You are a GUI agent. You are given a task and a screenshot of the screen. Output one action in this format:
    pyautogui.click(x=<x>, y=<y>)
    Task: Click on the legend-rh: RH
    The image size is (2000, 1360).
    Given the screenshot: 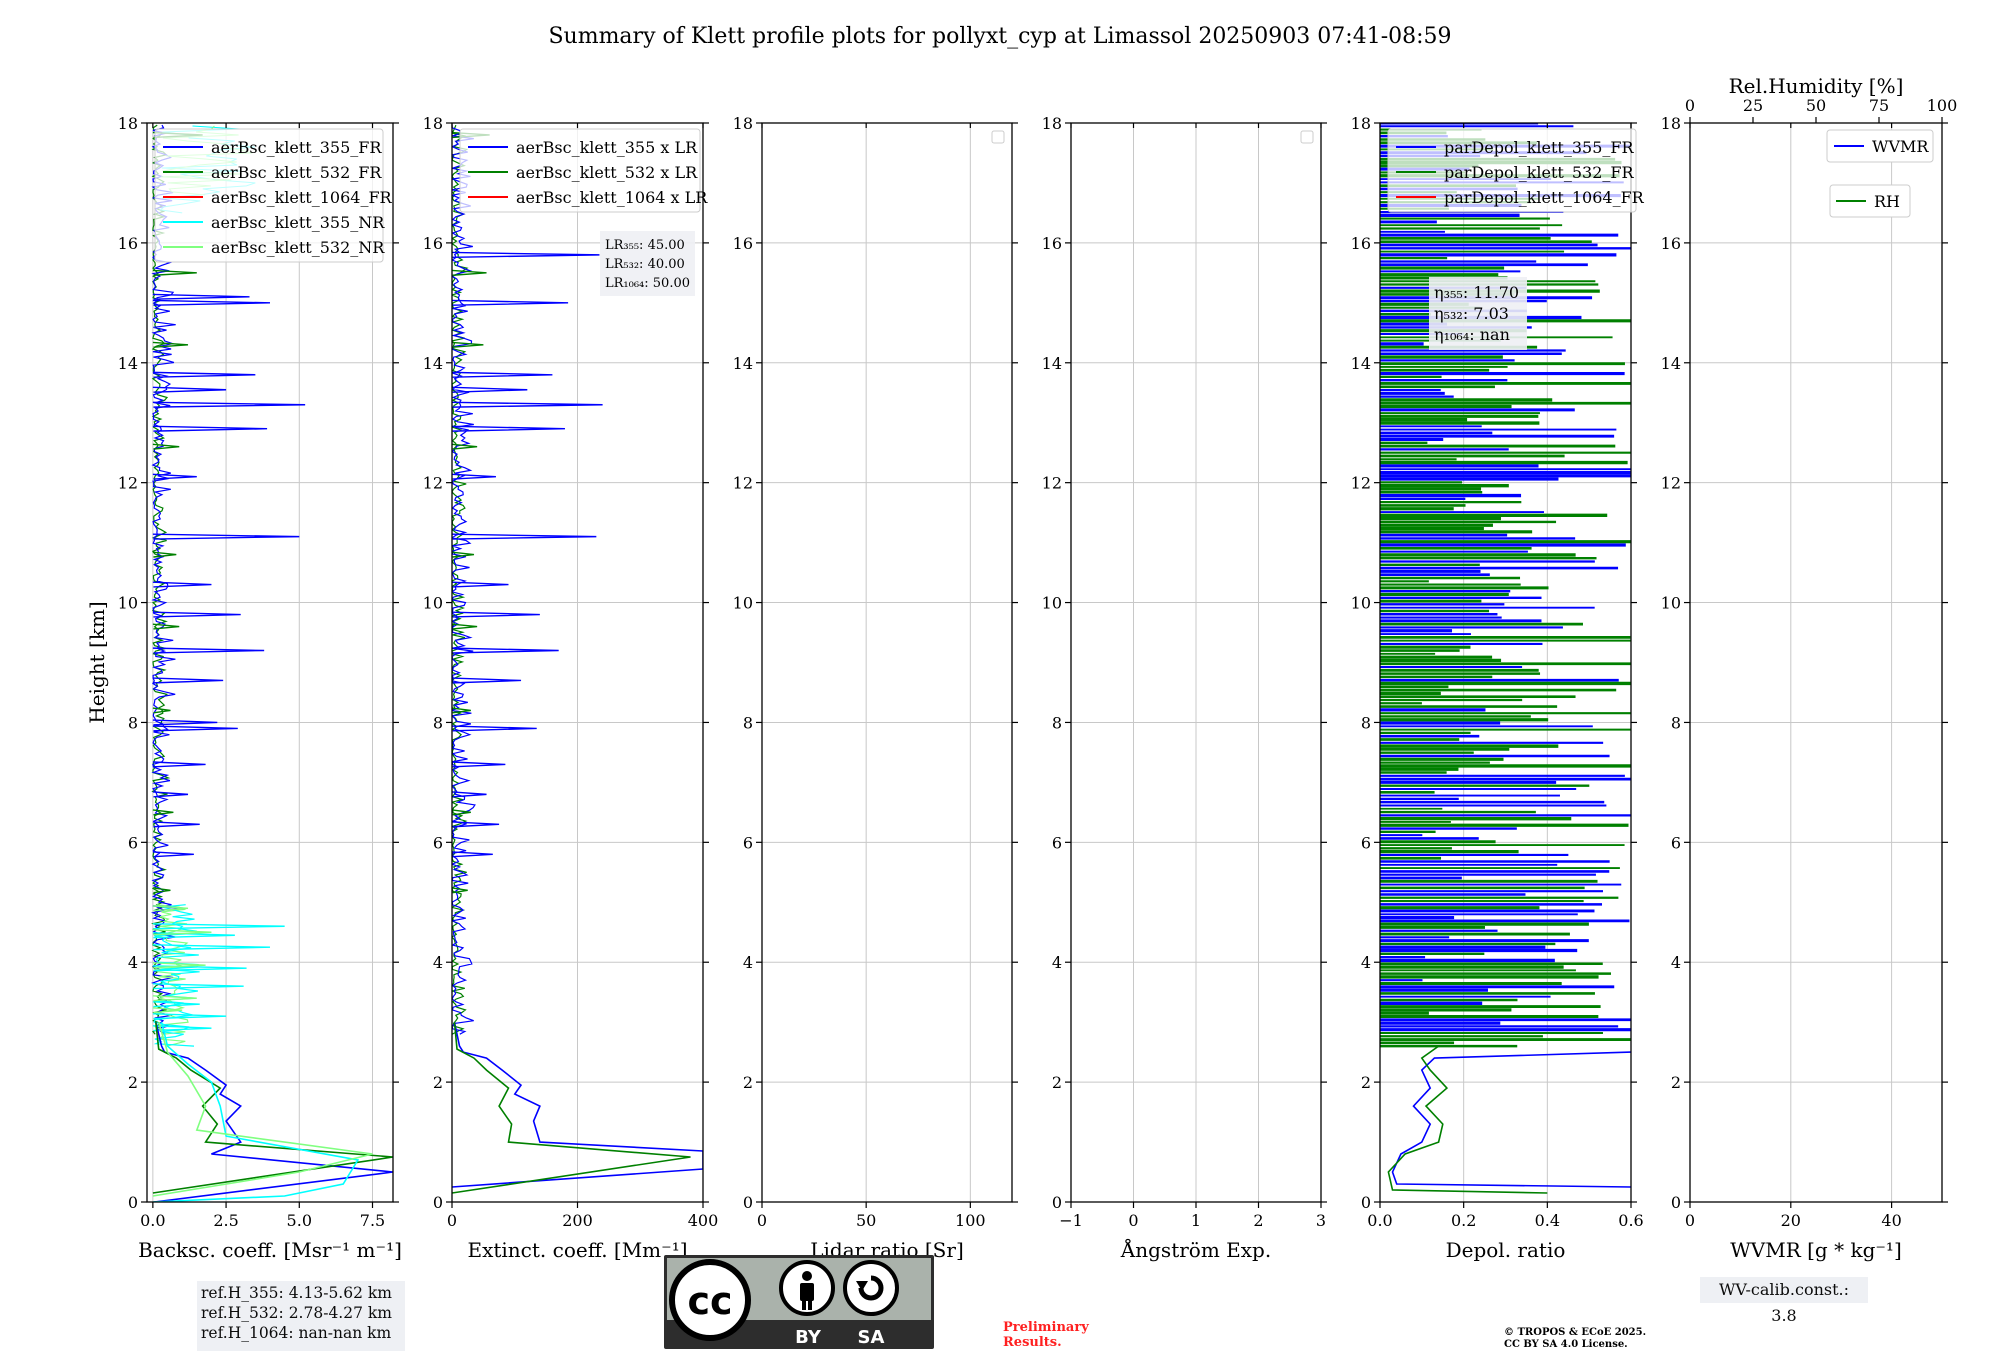 What is the action you would take?
    pyautogui.click(x=1870, y=201)
    